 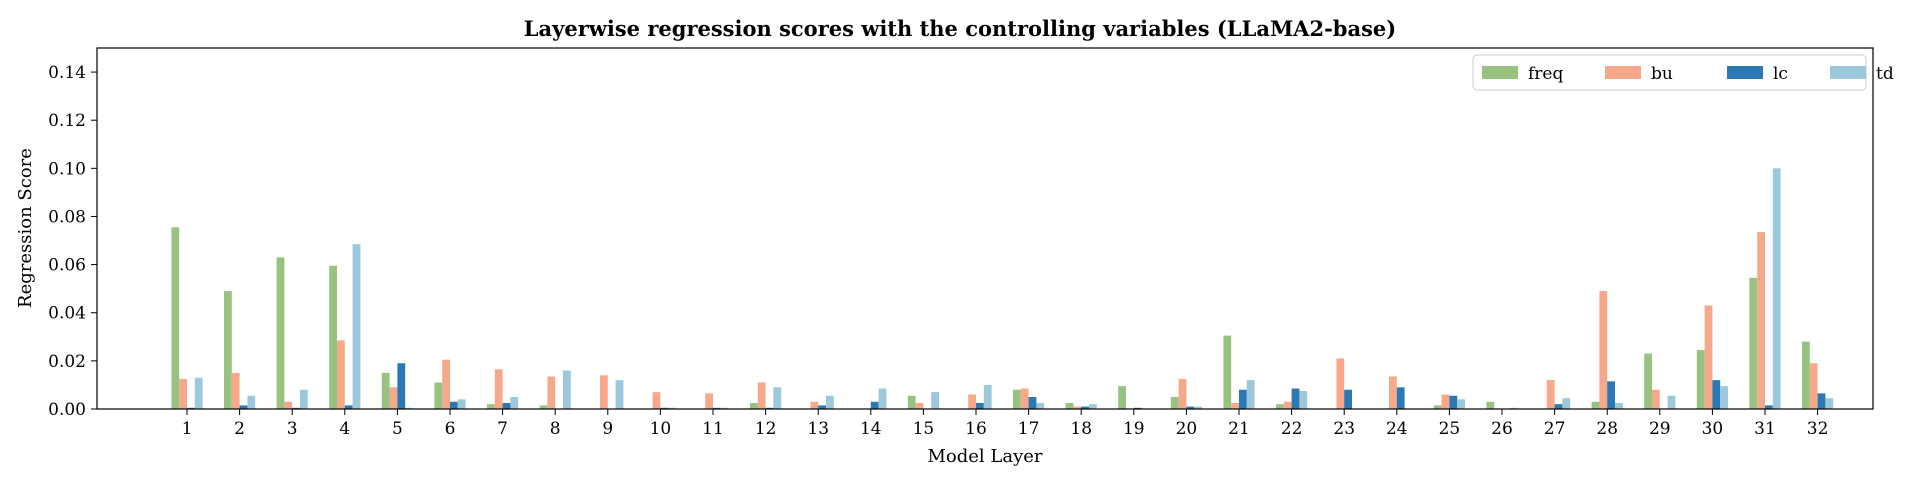 I want to click on x-tick-label: 8, so click(x=555, y=429).